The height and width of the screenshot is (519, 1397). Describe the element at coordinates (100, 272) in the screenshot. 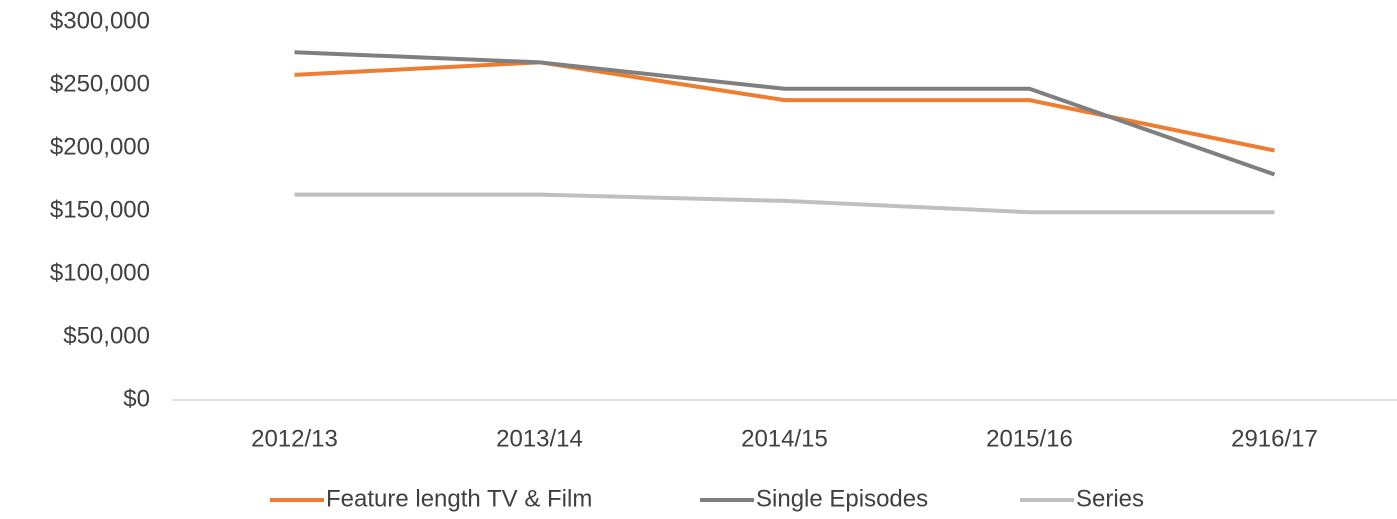

I see `y-tick-label: $100,000` at that location.